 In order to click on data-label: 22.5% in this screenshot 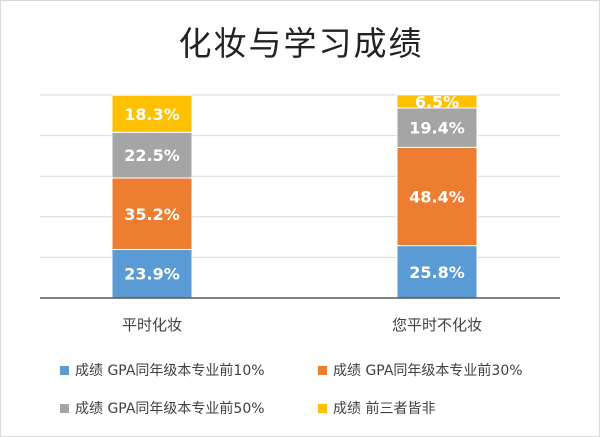, I will do `click(152, 155)`.